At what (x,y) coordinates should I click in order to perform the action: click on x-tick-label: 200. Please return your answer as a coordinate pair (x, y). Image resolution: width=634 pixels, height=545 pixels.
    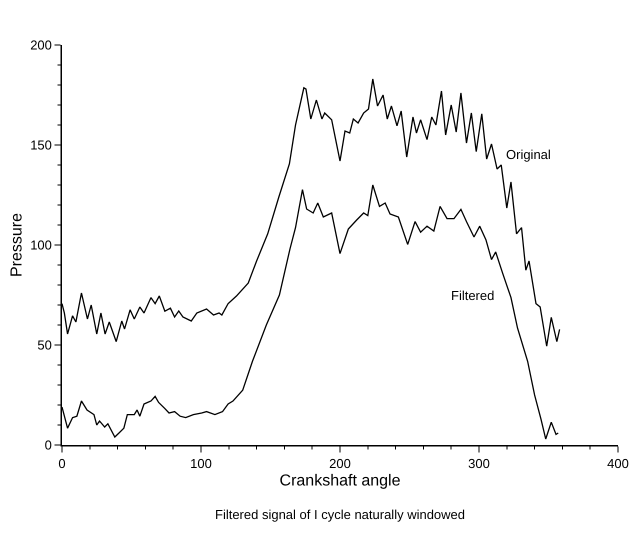
    Looking at the image, I should click on (340, 464).